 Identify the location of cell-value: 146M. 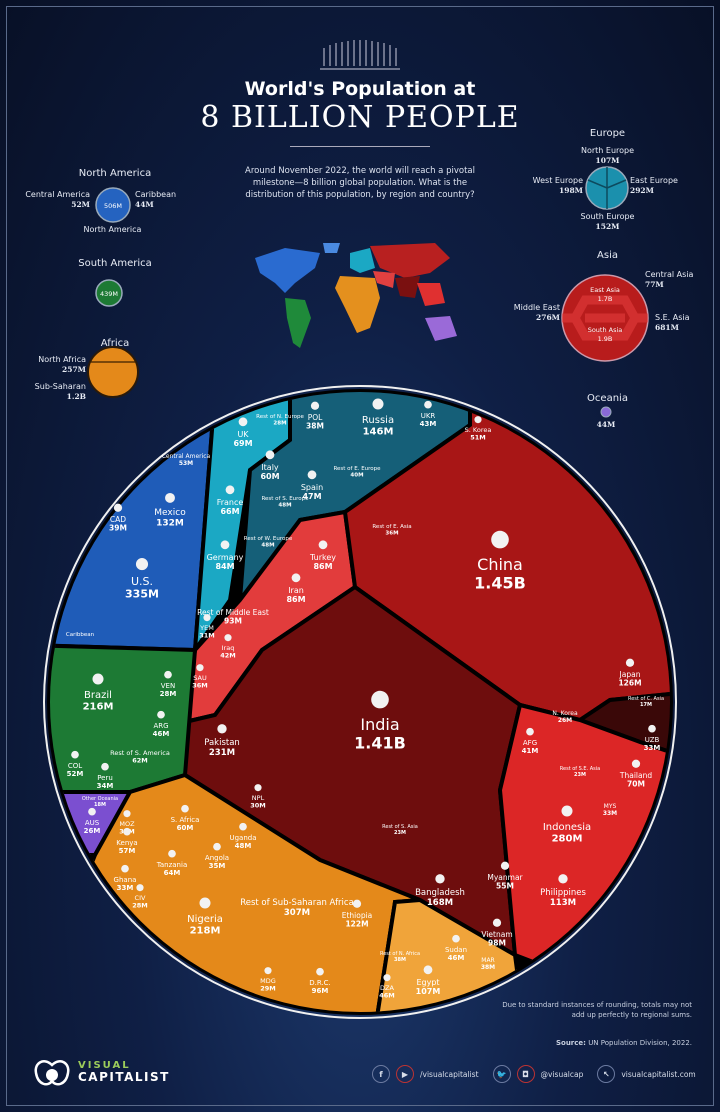
(378, 432).